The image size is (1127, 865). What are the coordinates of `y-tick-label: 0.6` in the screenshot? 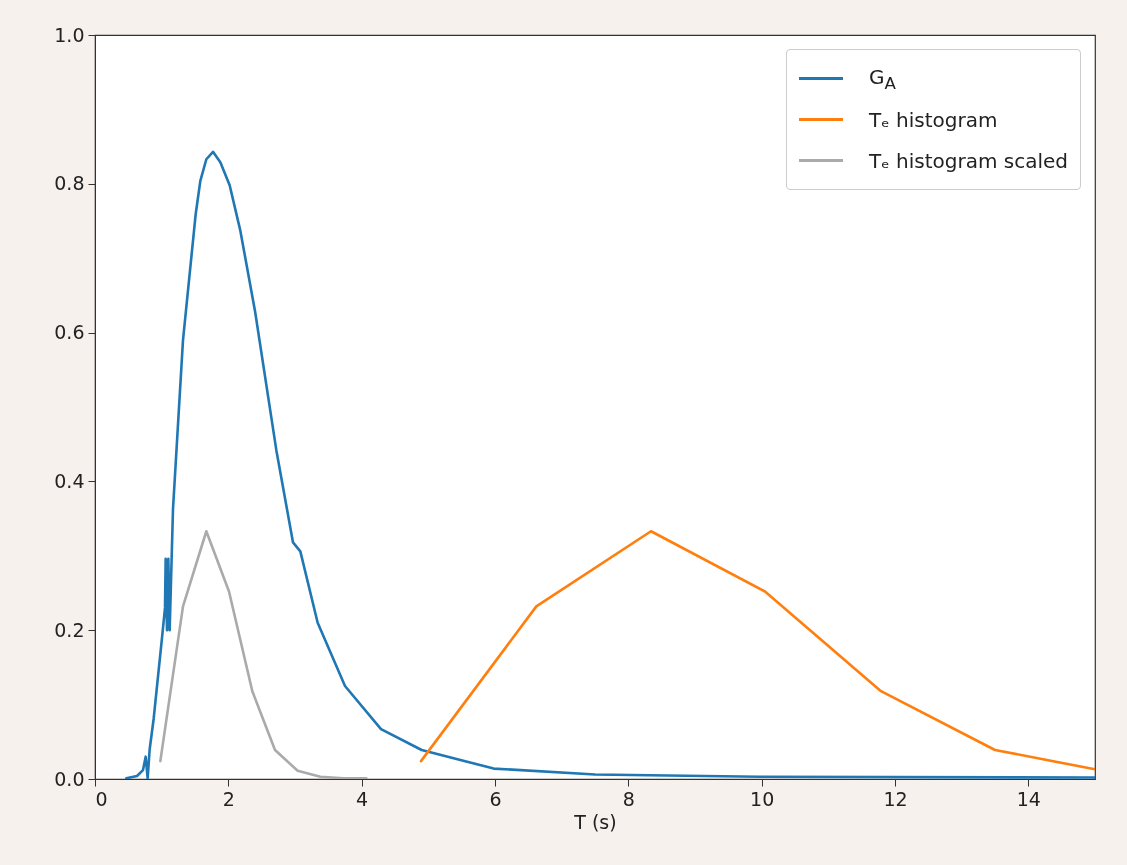 It's located at (69, 332).